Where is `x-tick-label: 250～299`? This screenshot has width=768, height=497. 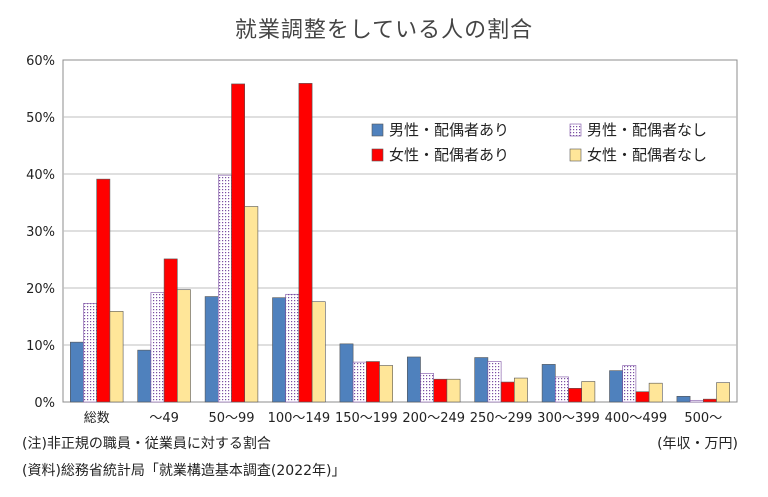
x-tick-label: 250～299 is located at coordinates (501, 418).